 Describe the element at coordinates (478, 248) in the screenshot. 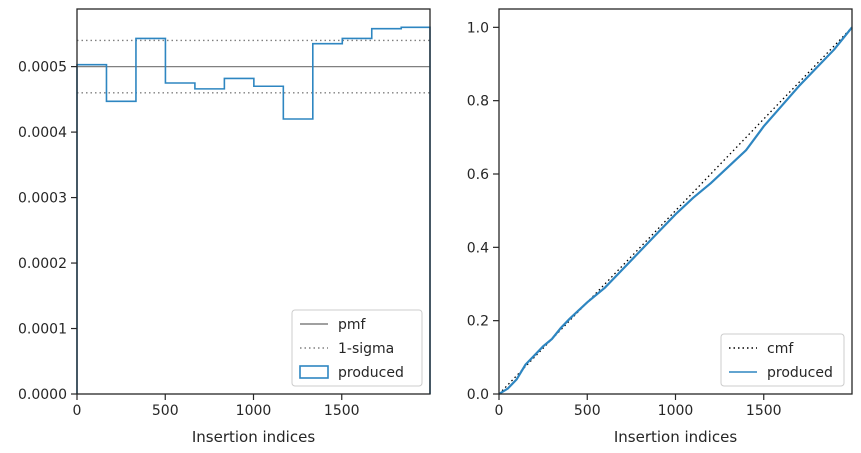

I see `cmf-y-tick-label: 0.4` at that location.